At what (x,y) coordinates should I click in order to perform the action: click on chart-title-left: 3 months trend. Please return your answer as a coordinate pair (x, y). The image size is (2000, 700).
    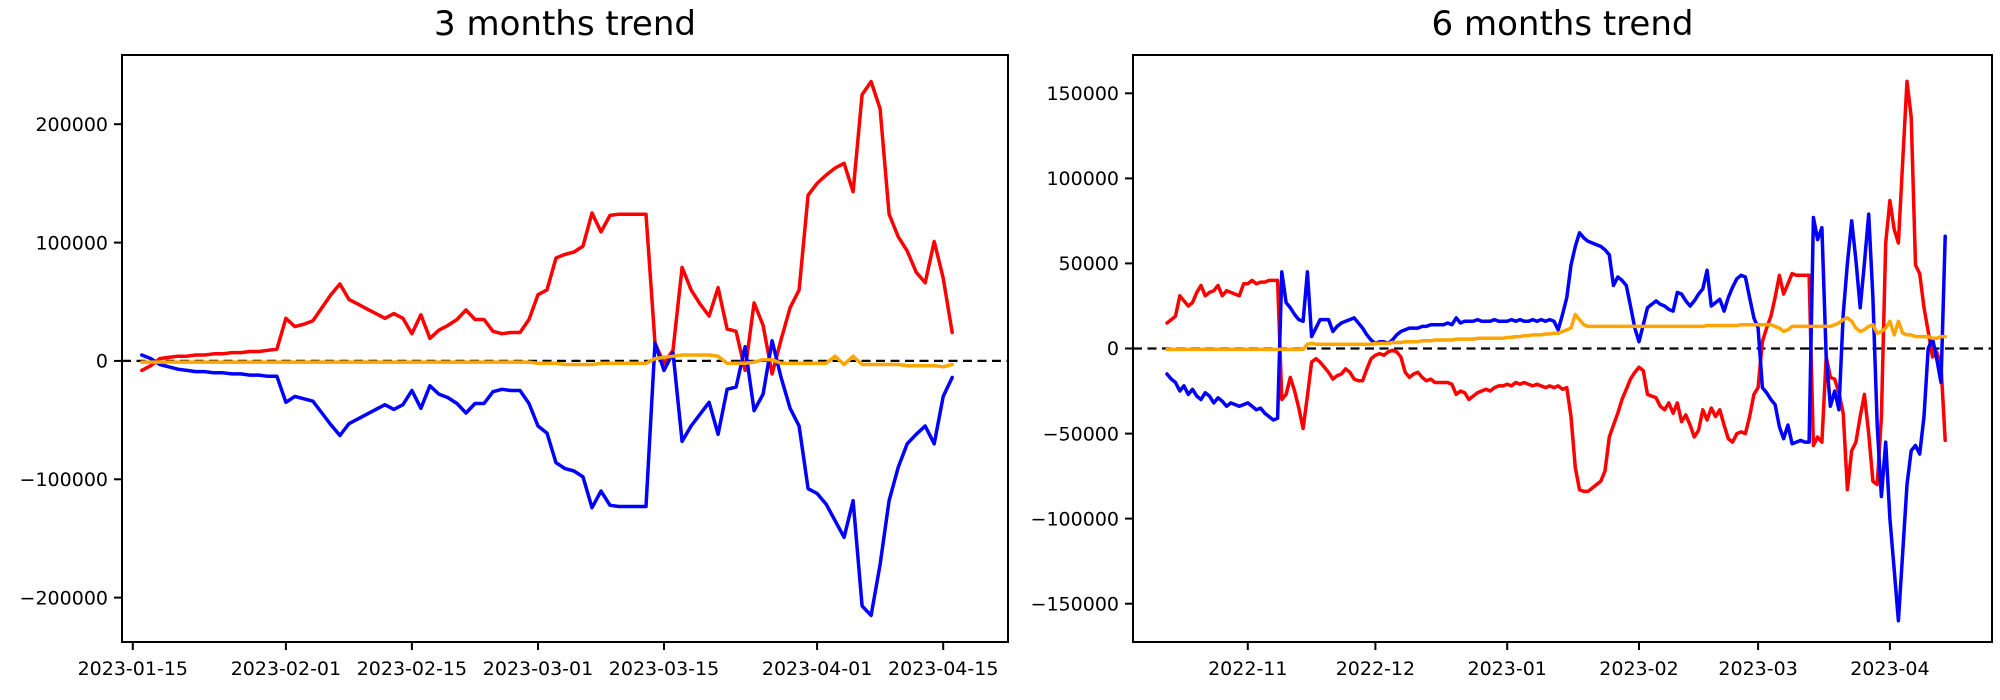
    Looking at the image, I should click on (565, 24).